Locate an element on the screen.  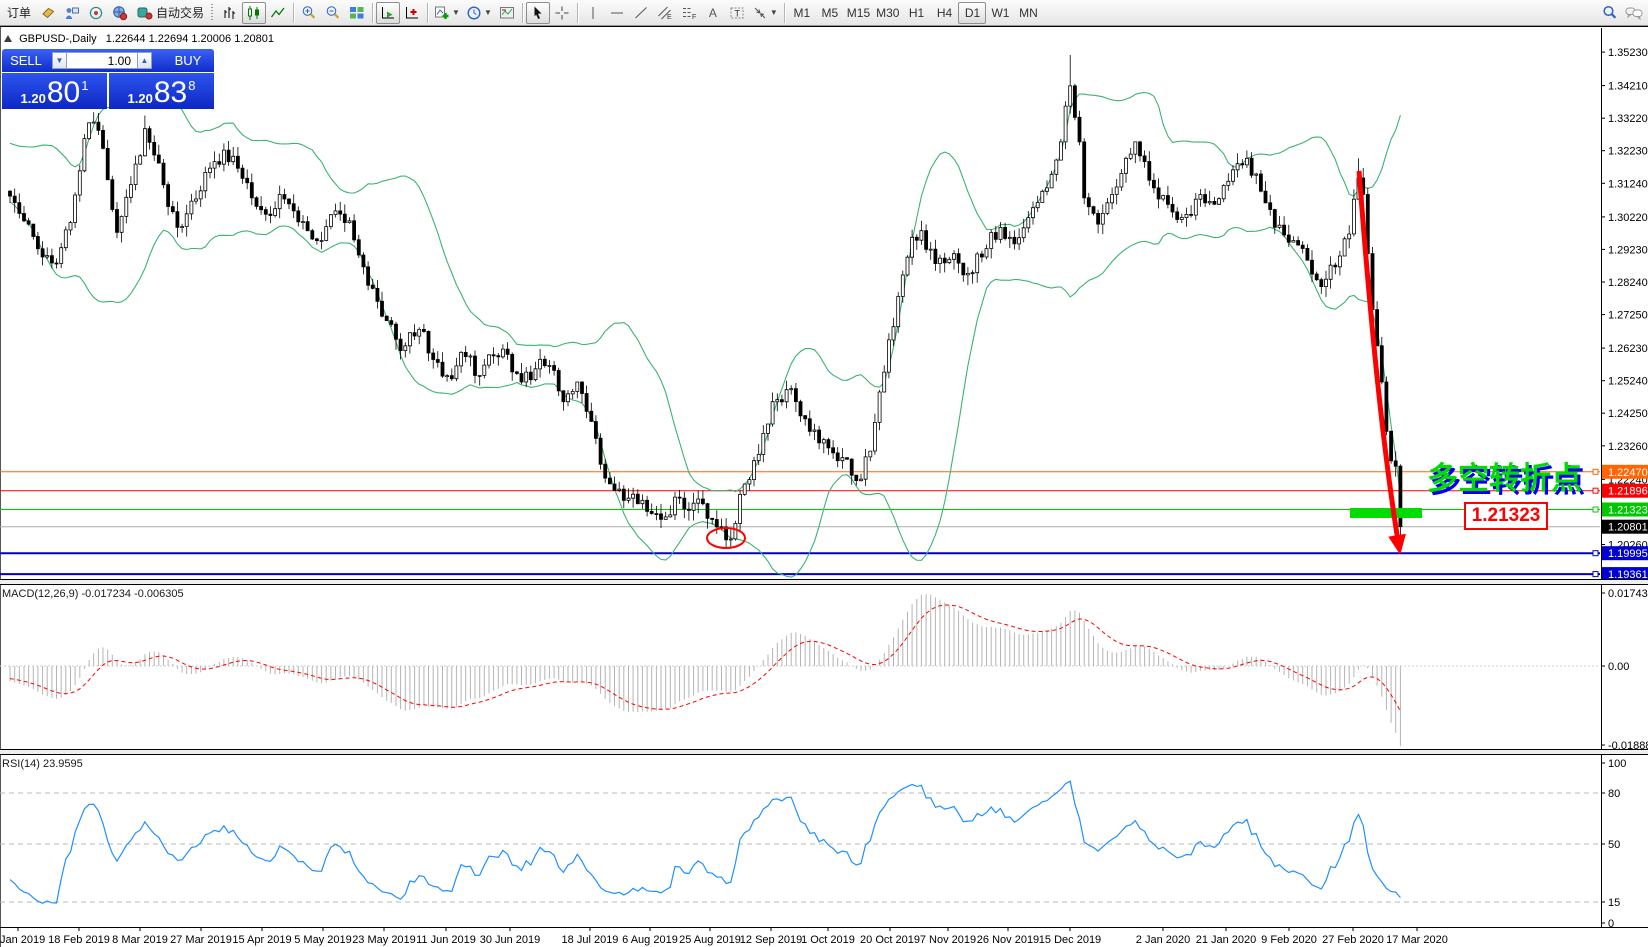
bar-chart-button is located at coordinates (230, 13).